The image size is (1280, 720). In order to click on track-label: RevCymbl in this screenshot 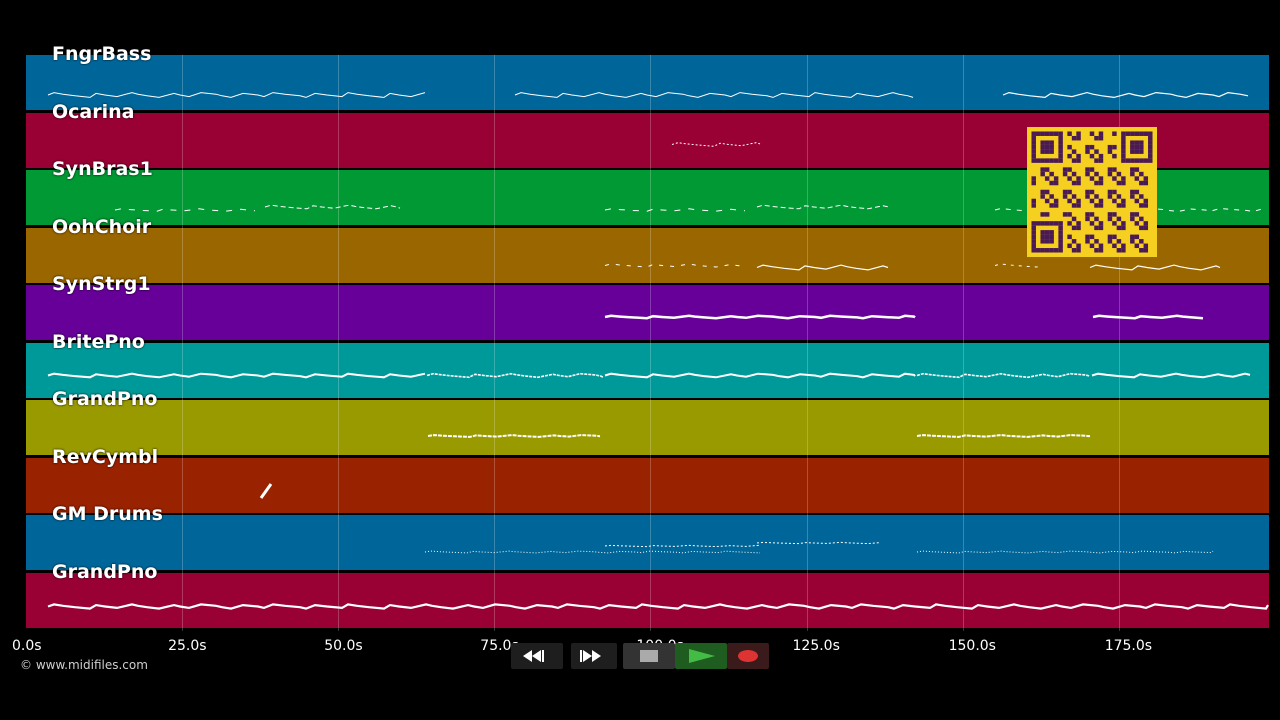, I will do `click(105, 456)`.